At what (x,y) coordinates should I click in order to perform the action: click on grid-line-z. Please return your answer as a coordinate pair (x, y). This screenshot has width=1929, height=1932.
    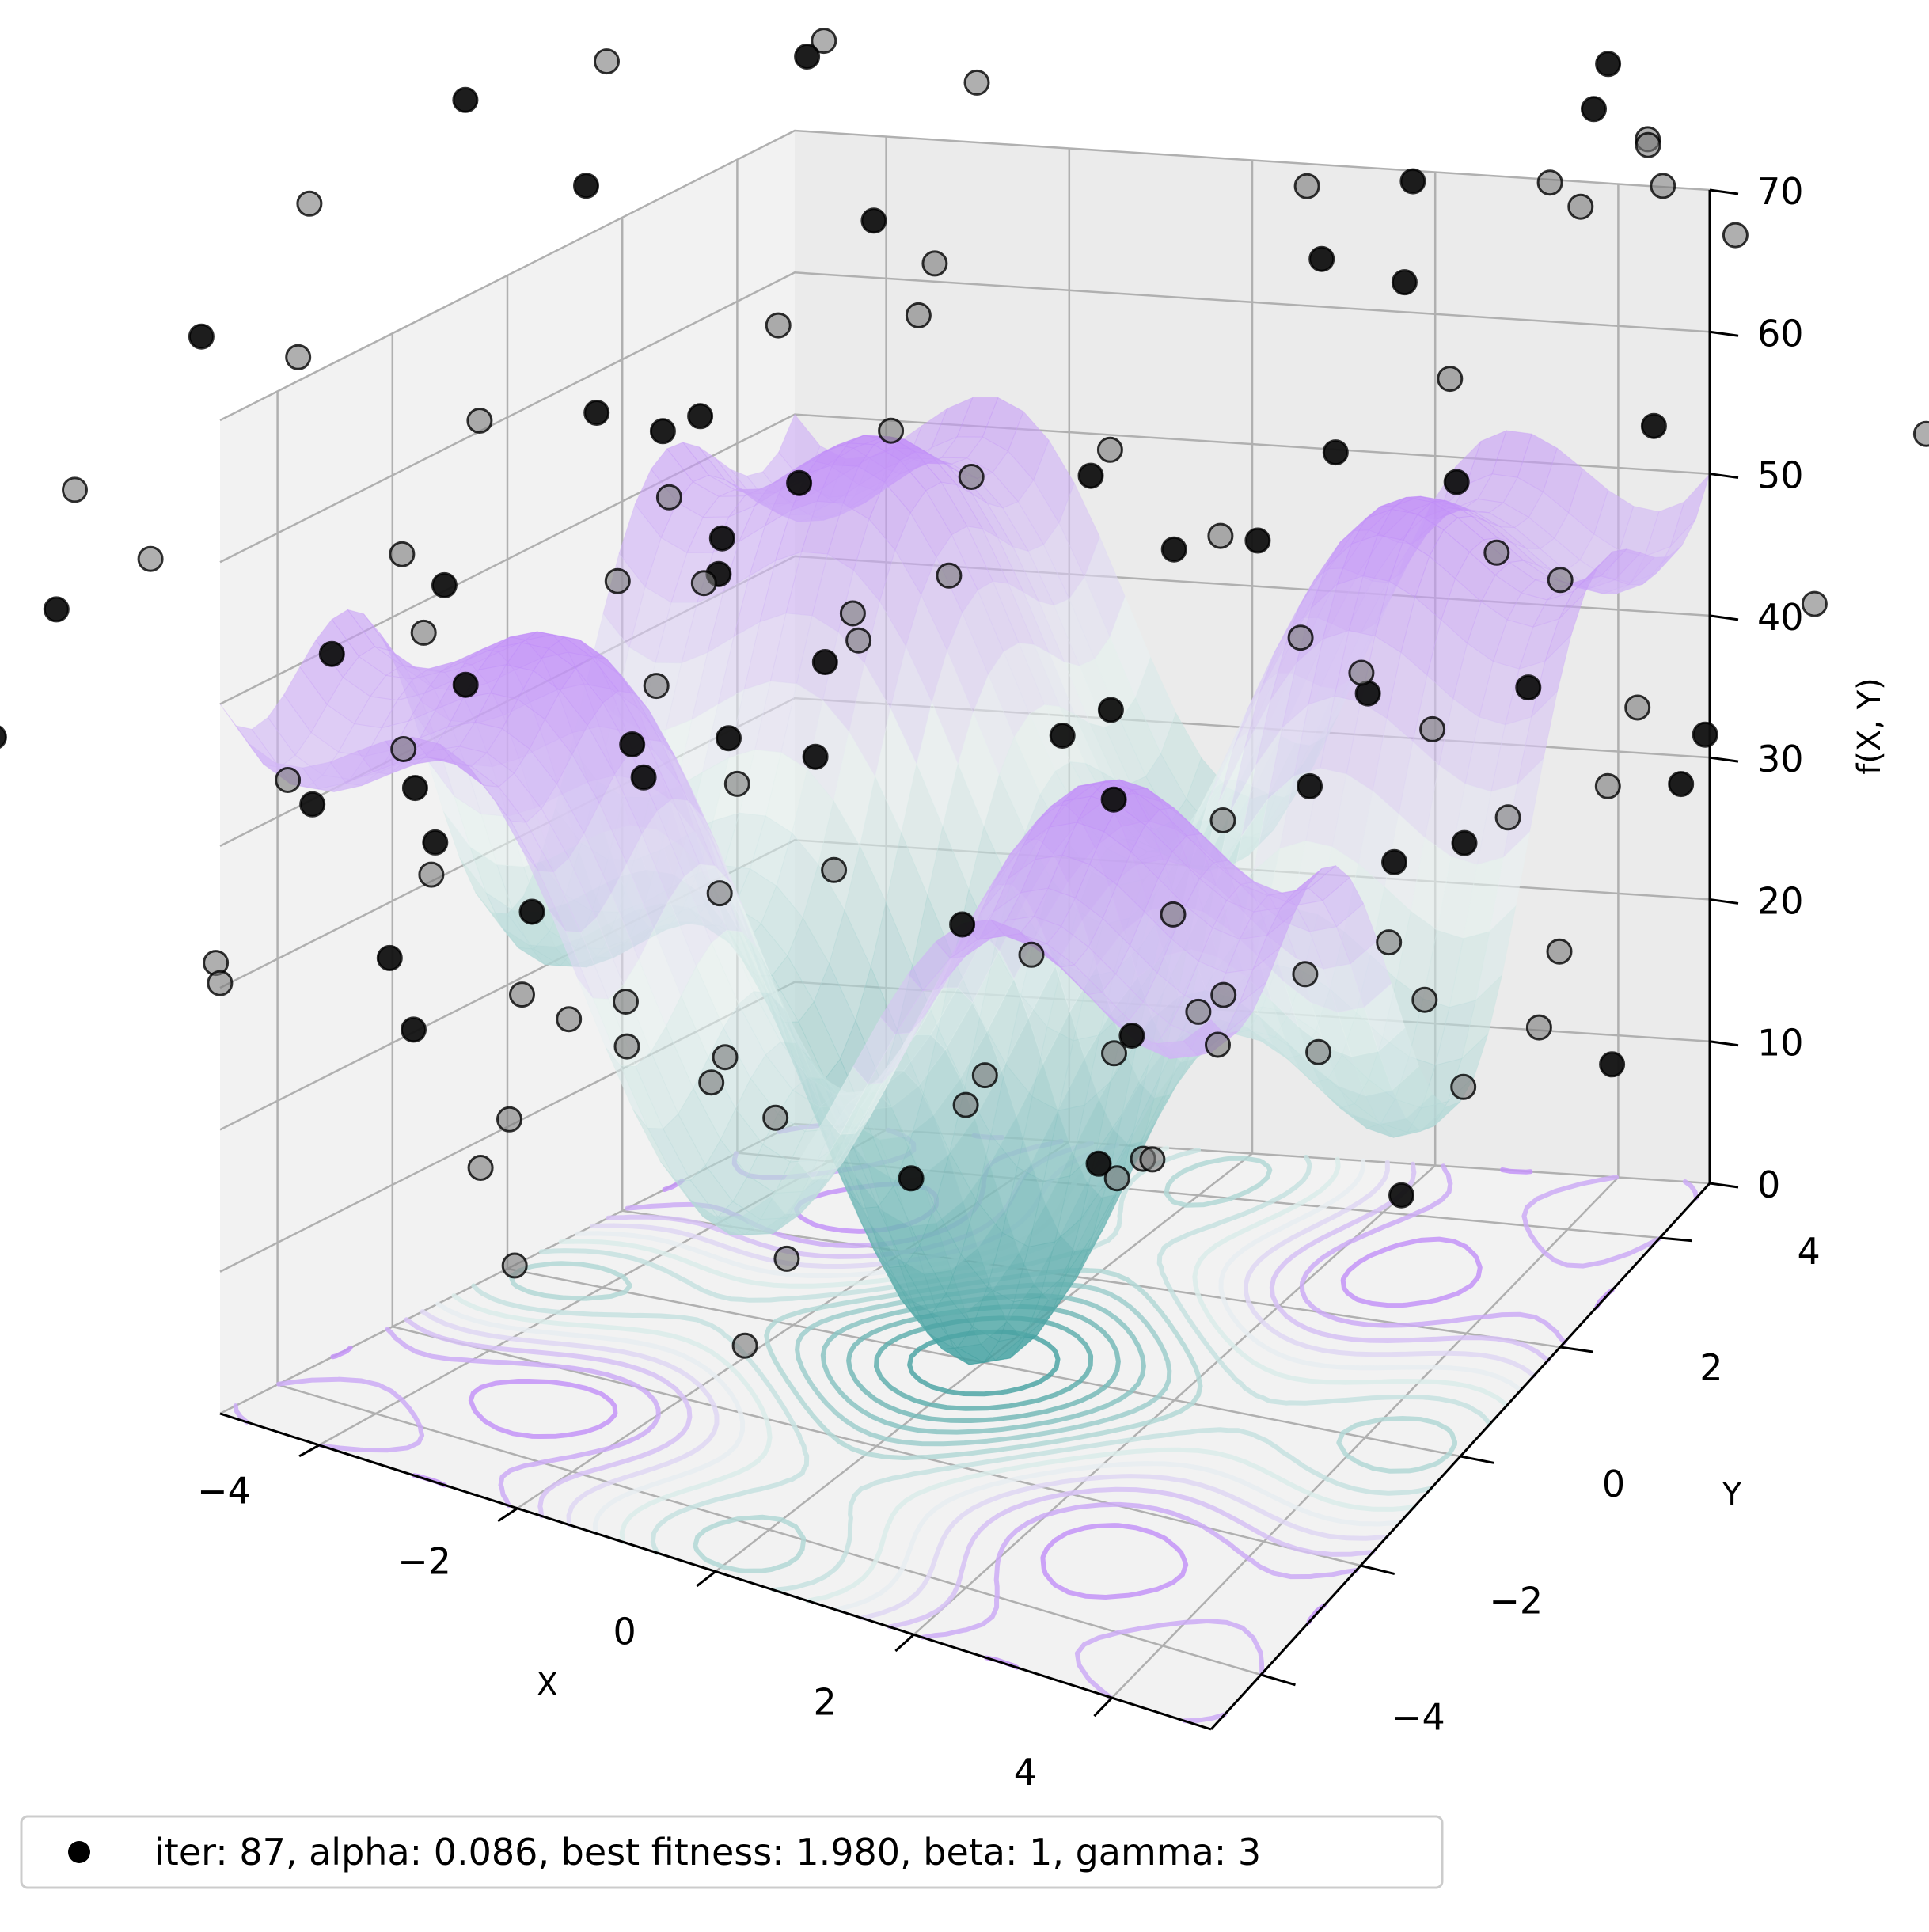
    Looking at the image, I should click on (965, 275).